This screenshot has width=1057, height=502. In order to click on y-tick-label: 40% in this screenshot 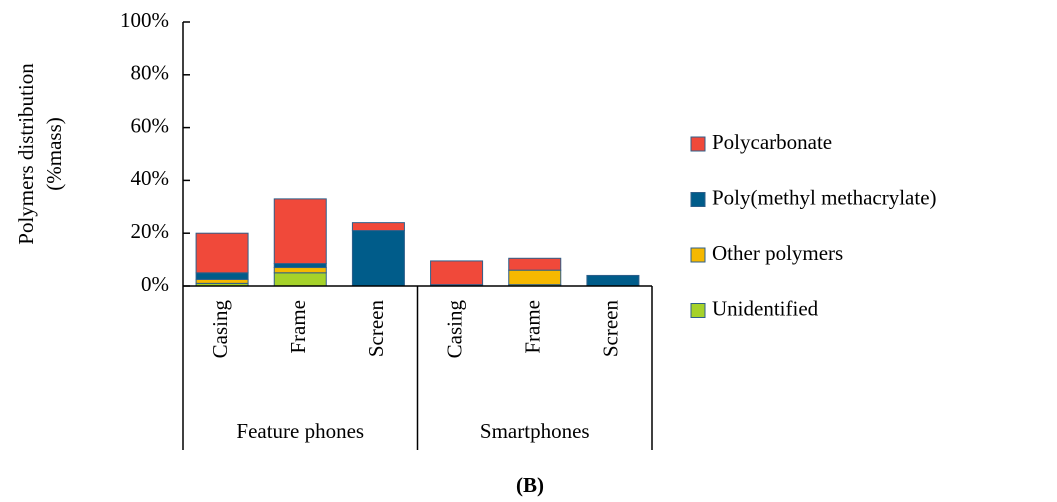, I will do `click(150, 178)`.